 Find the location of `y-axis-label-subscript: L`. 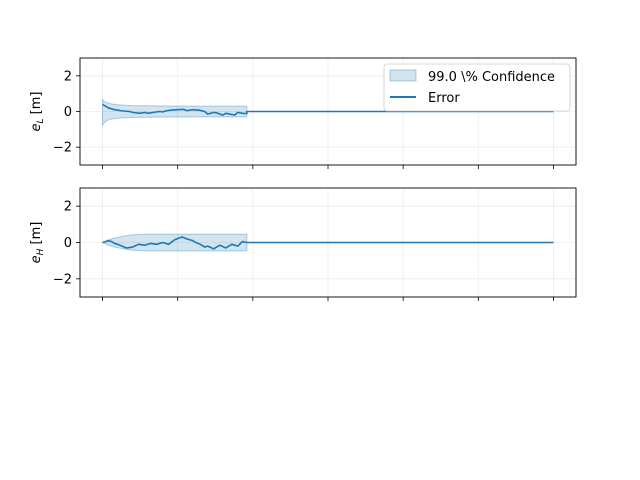

y-axis-label-subscript: L is located at coordinates (41, 120).